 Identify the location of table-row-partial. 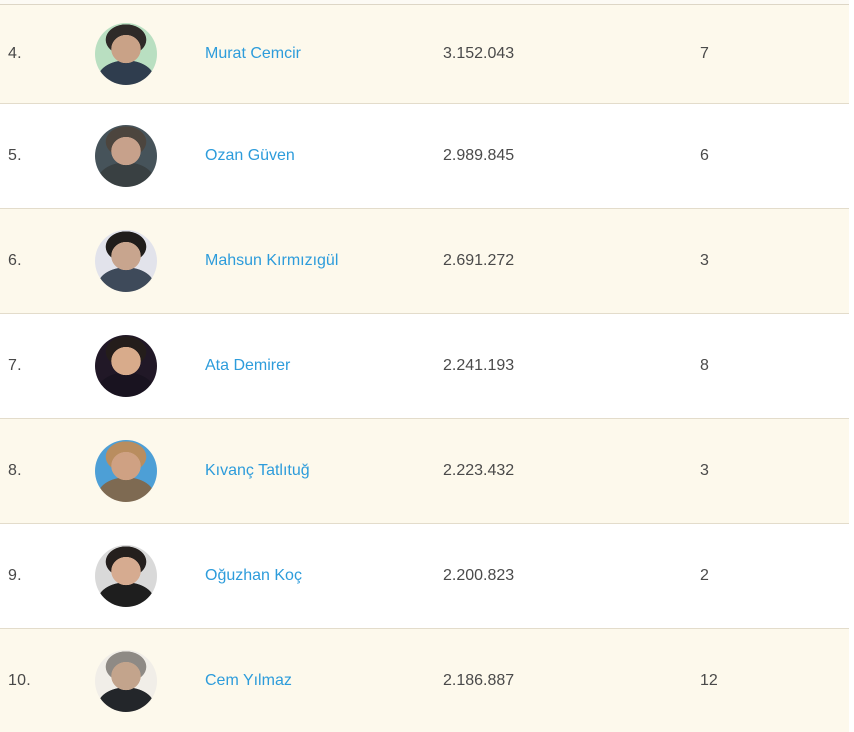
(427, 2).